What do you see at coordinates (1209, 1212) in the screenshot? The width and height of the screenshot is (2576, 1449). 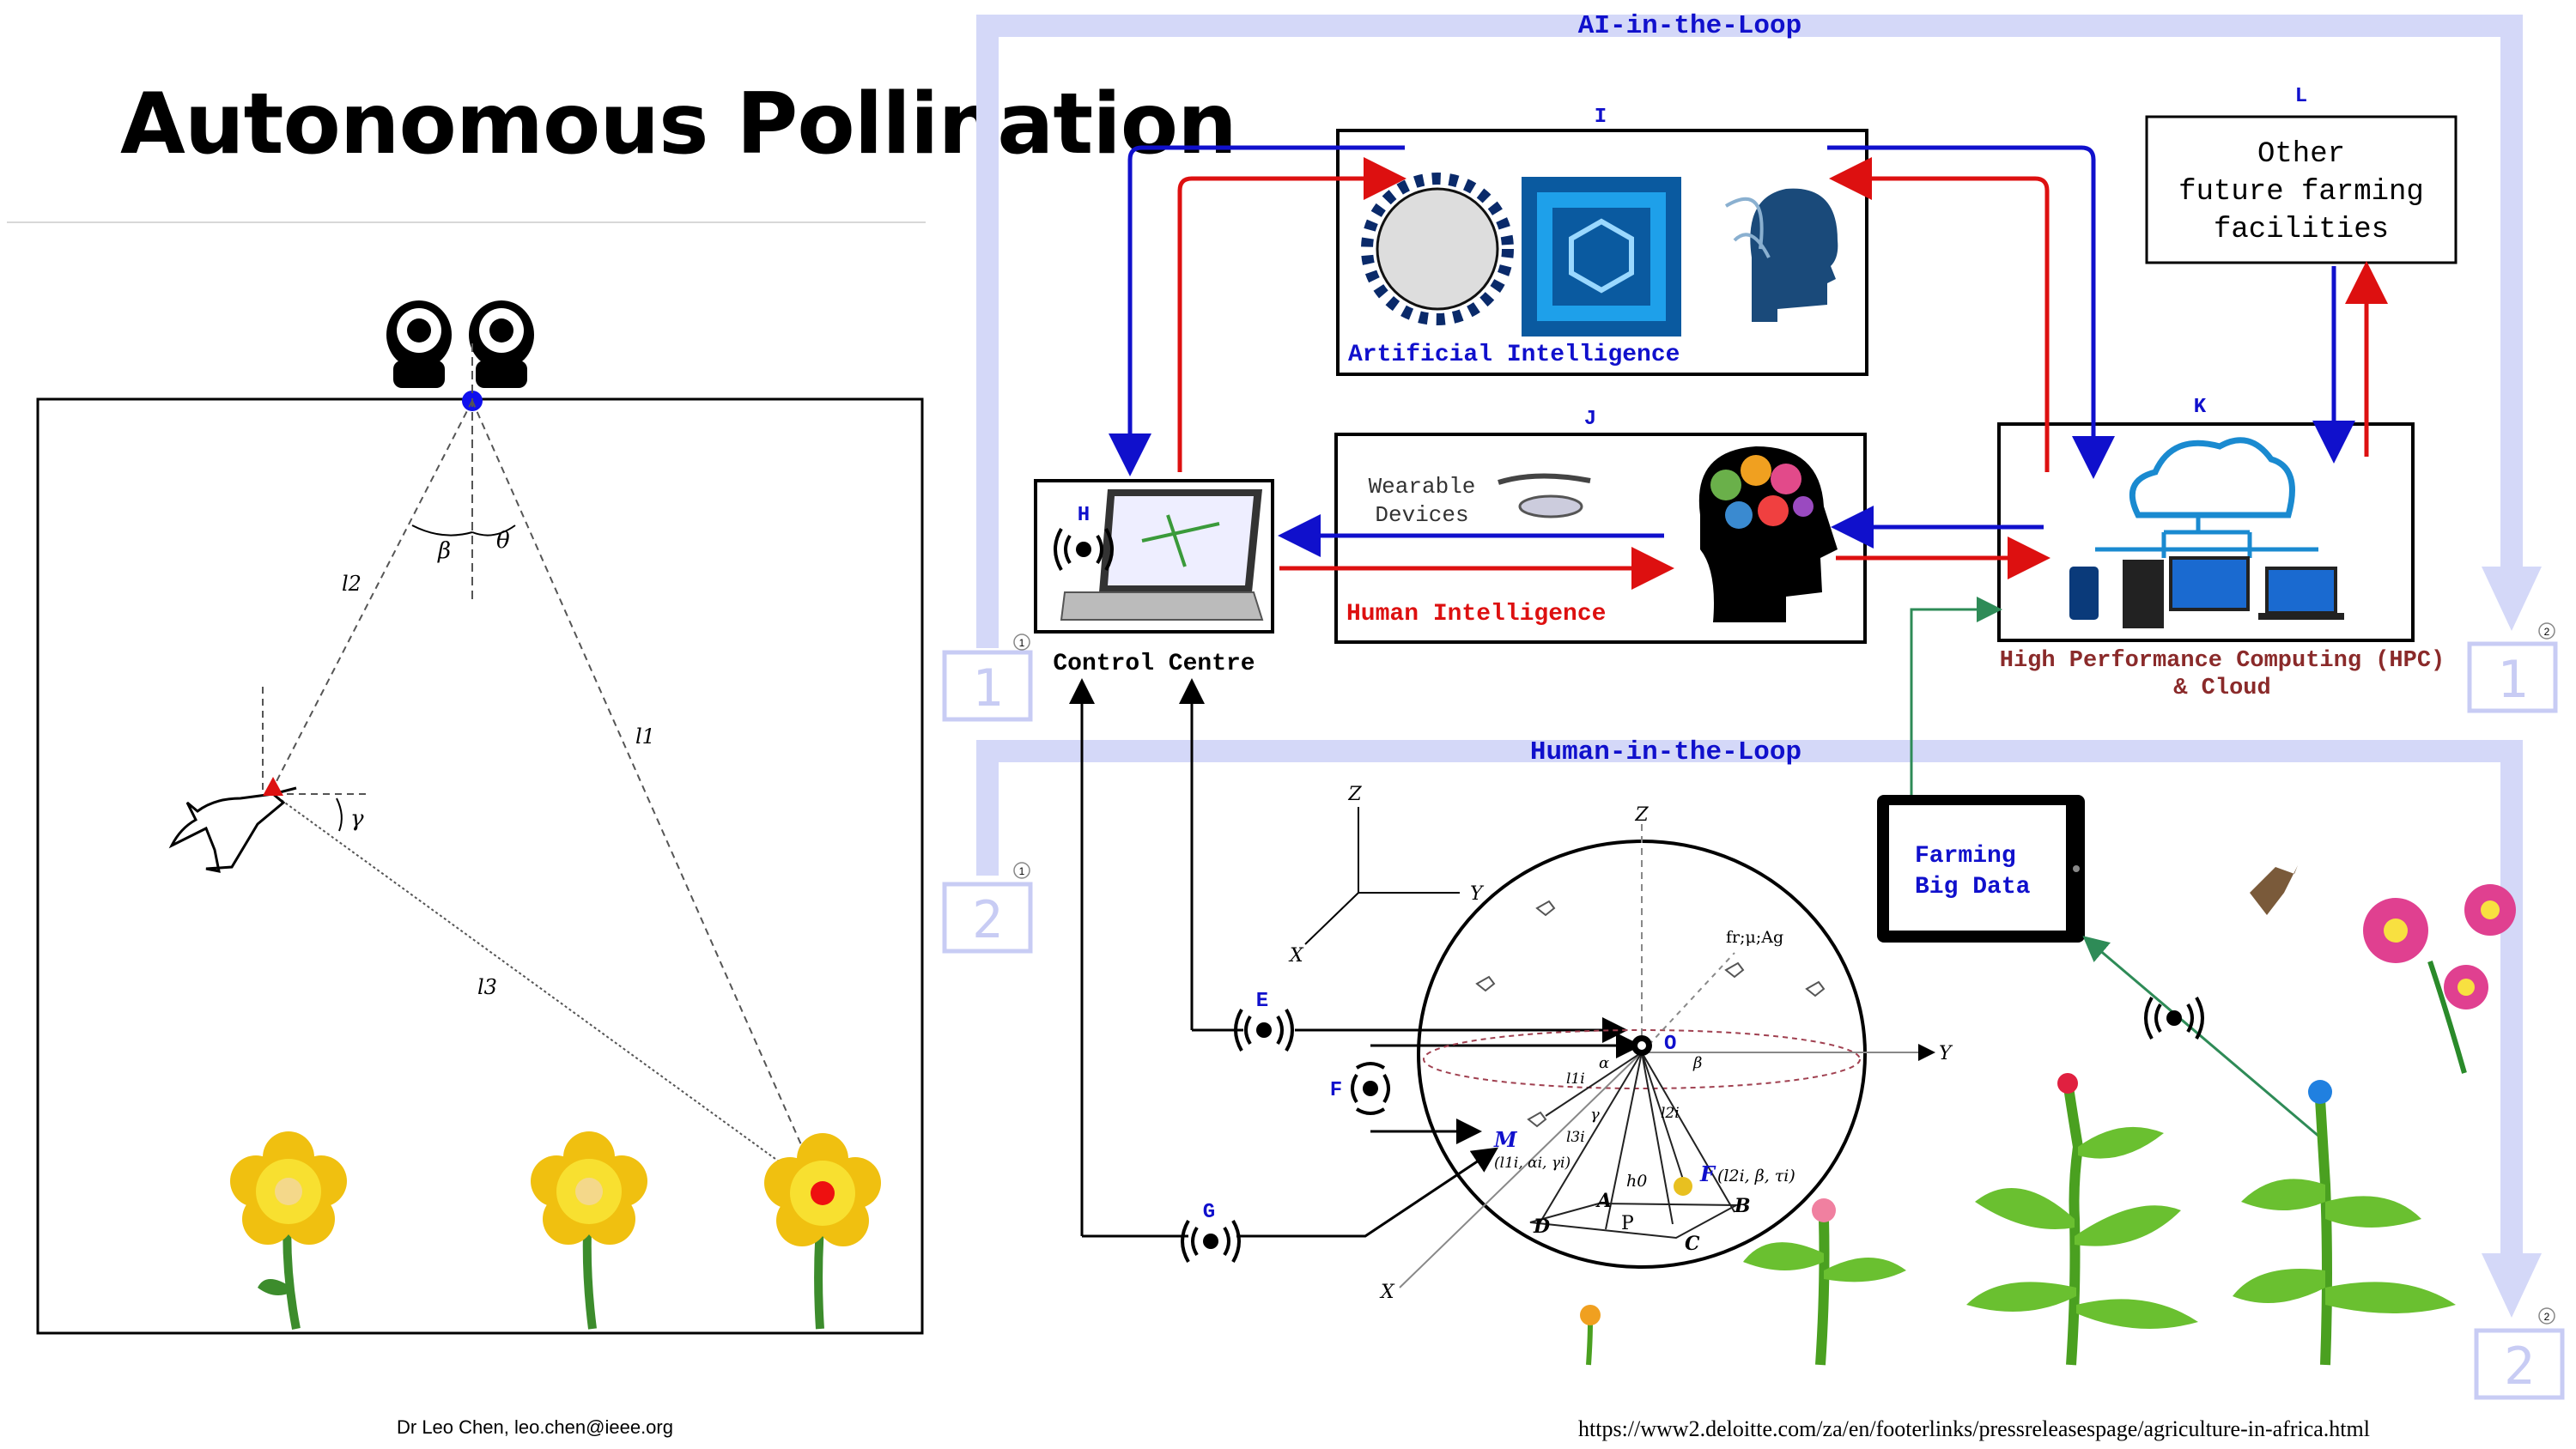 I see `sensor-g-letter: G` at bounding box center [1209, 1212].